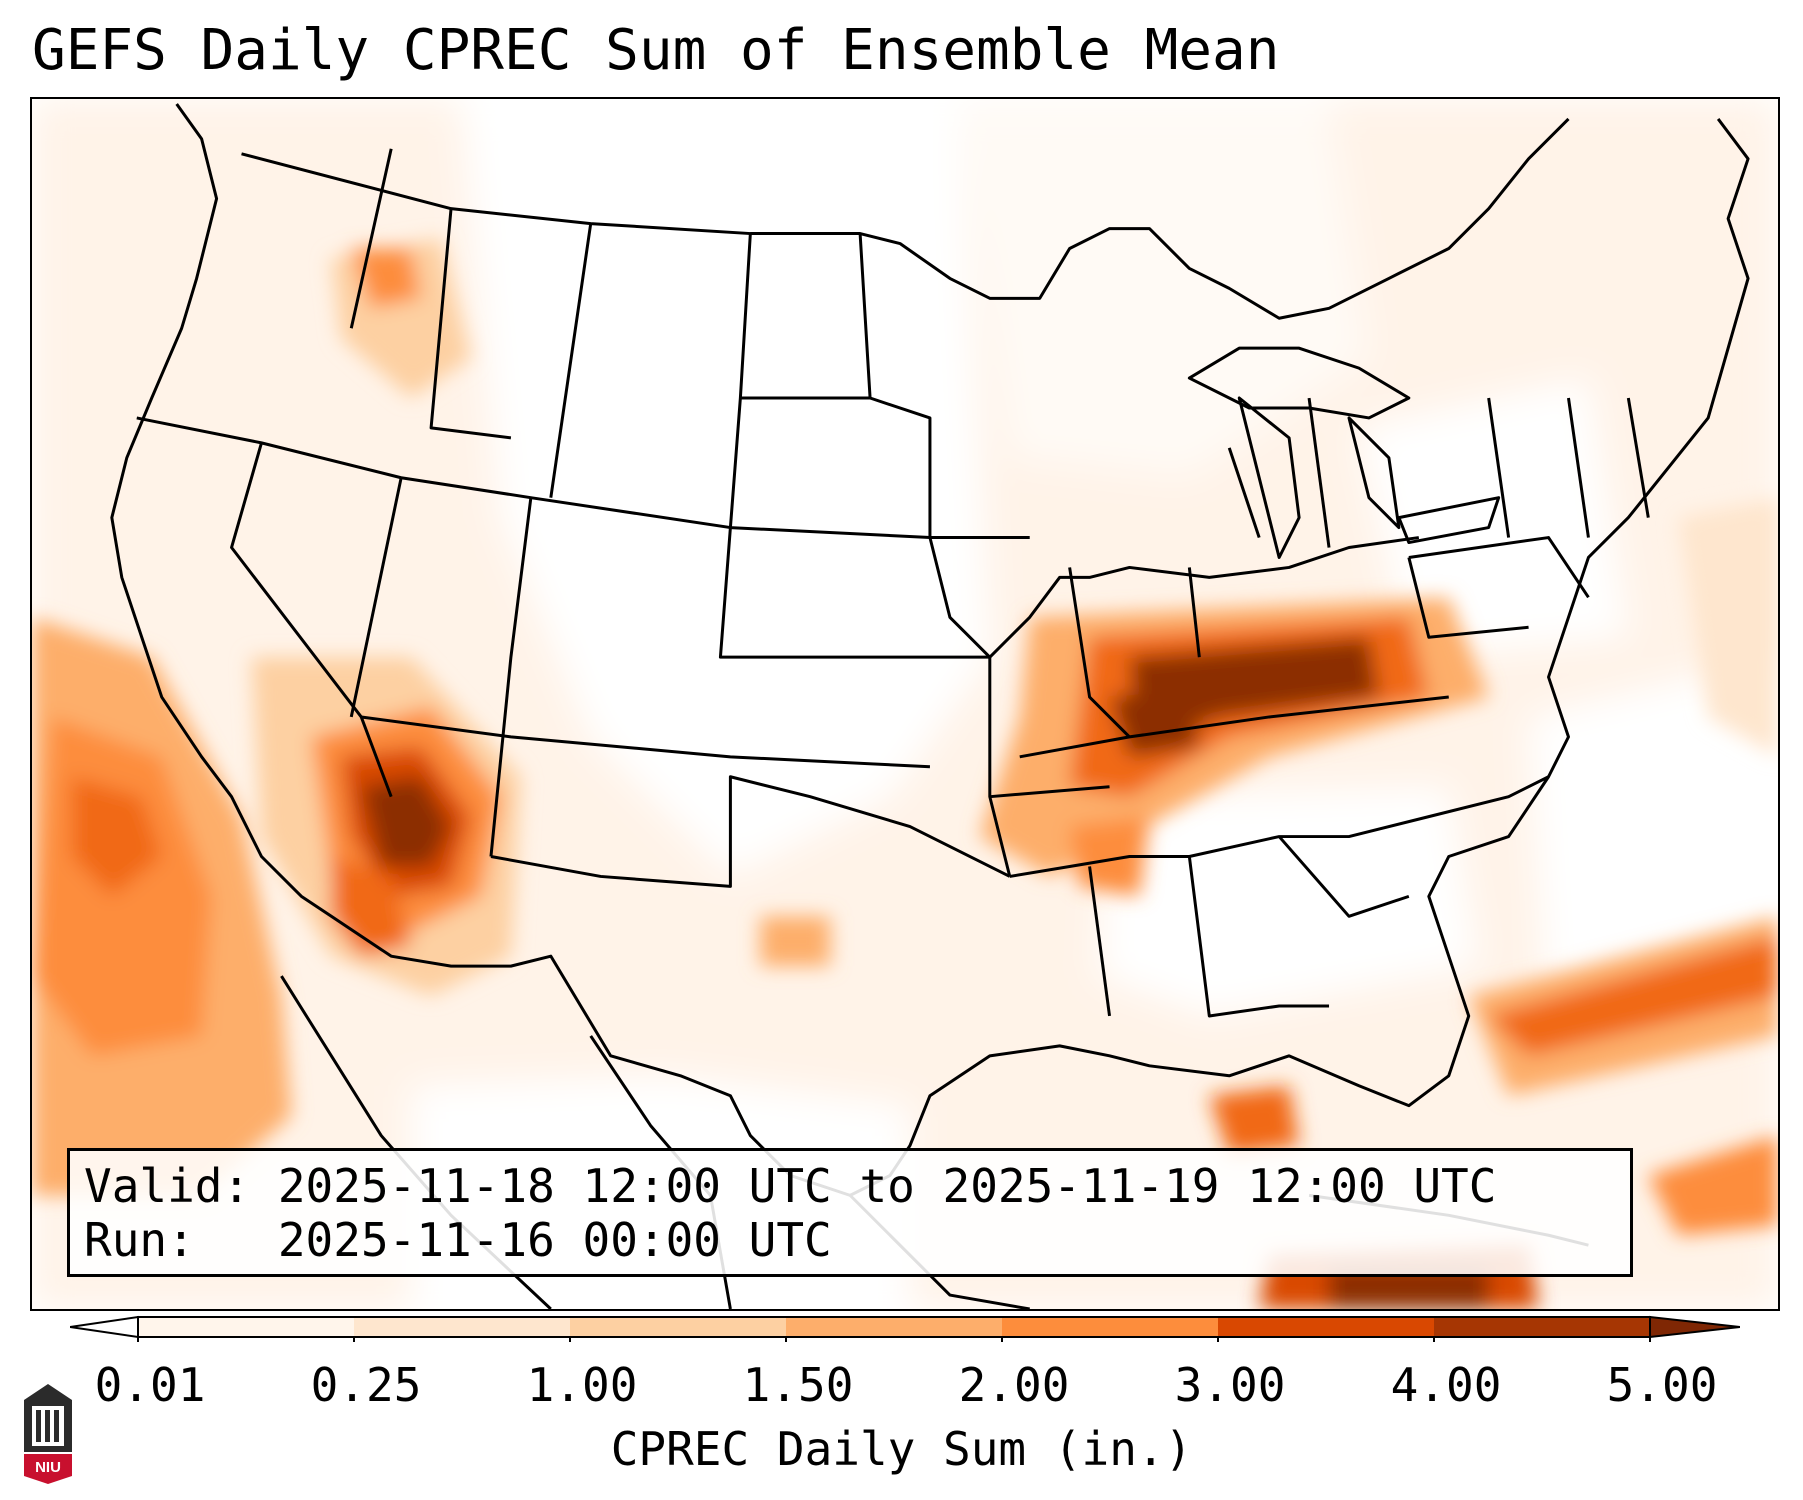 Image resolution: width=1803 pixels, height=1500 pixels. I want to click on colorbar, so click(905, 1328).